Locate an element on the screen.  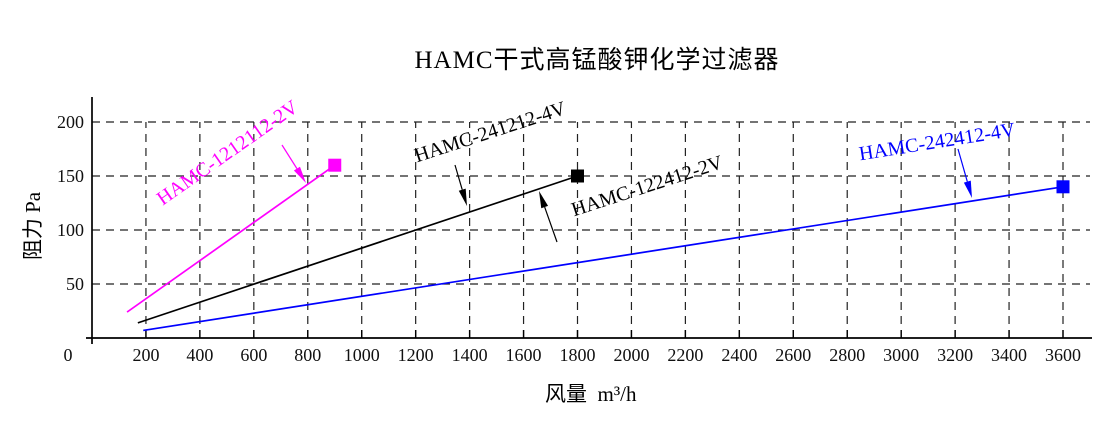
x-tick-label: 3000 is located at coordinates (901, 355).